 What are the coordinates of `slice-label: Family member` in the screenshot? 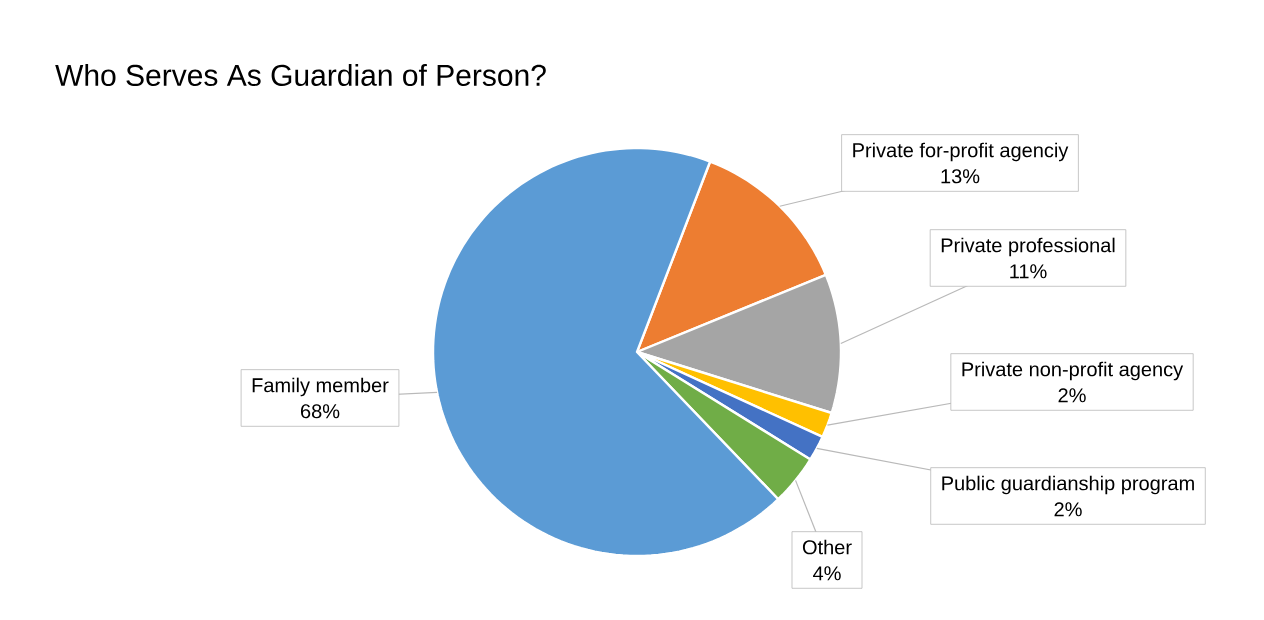 It's located at (320, 387).